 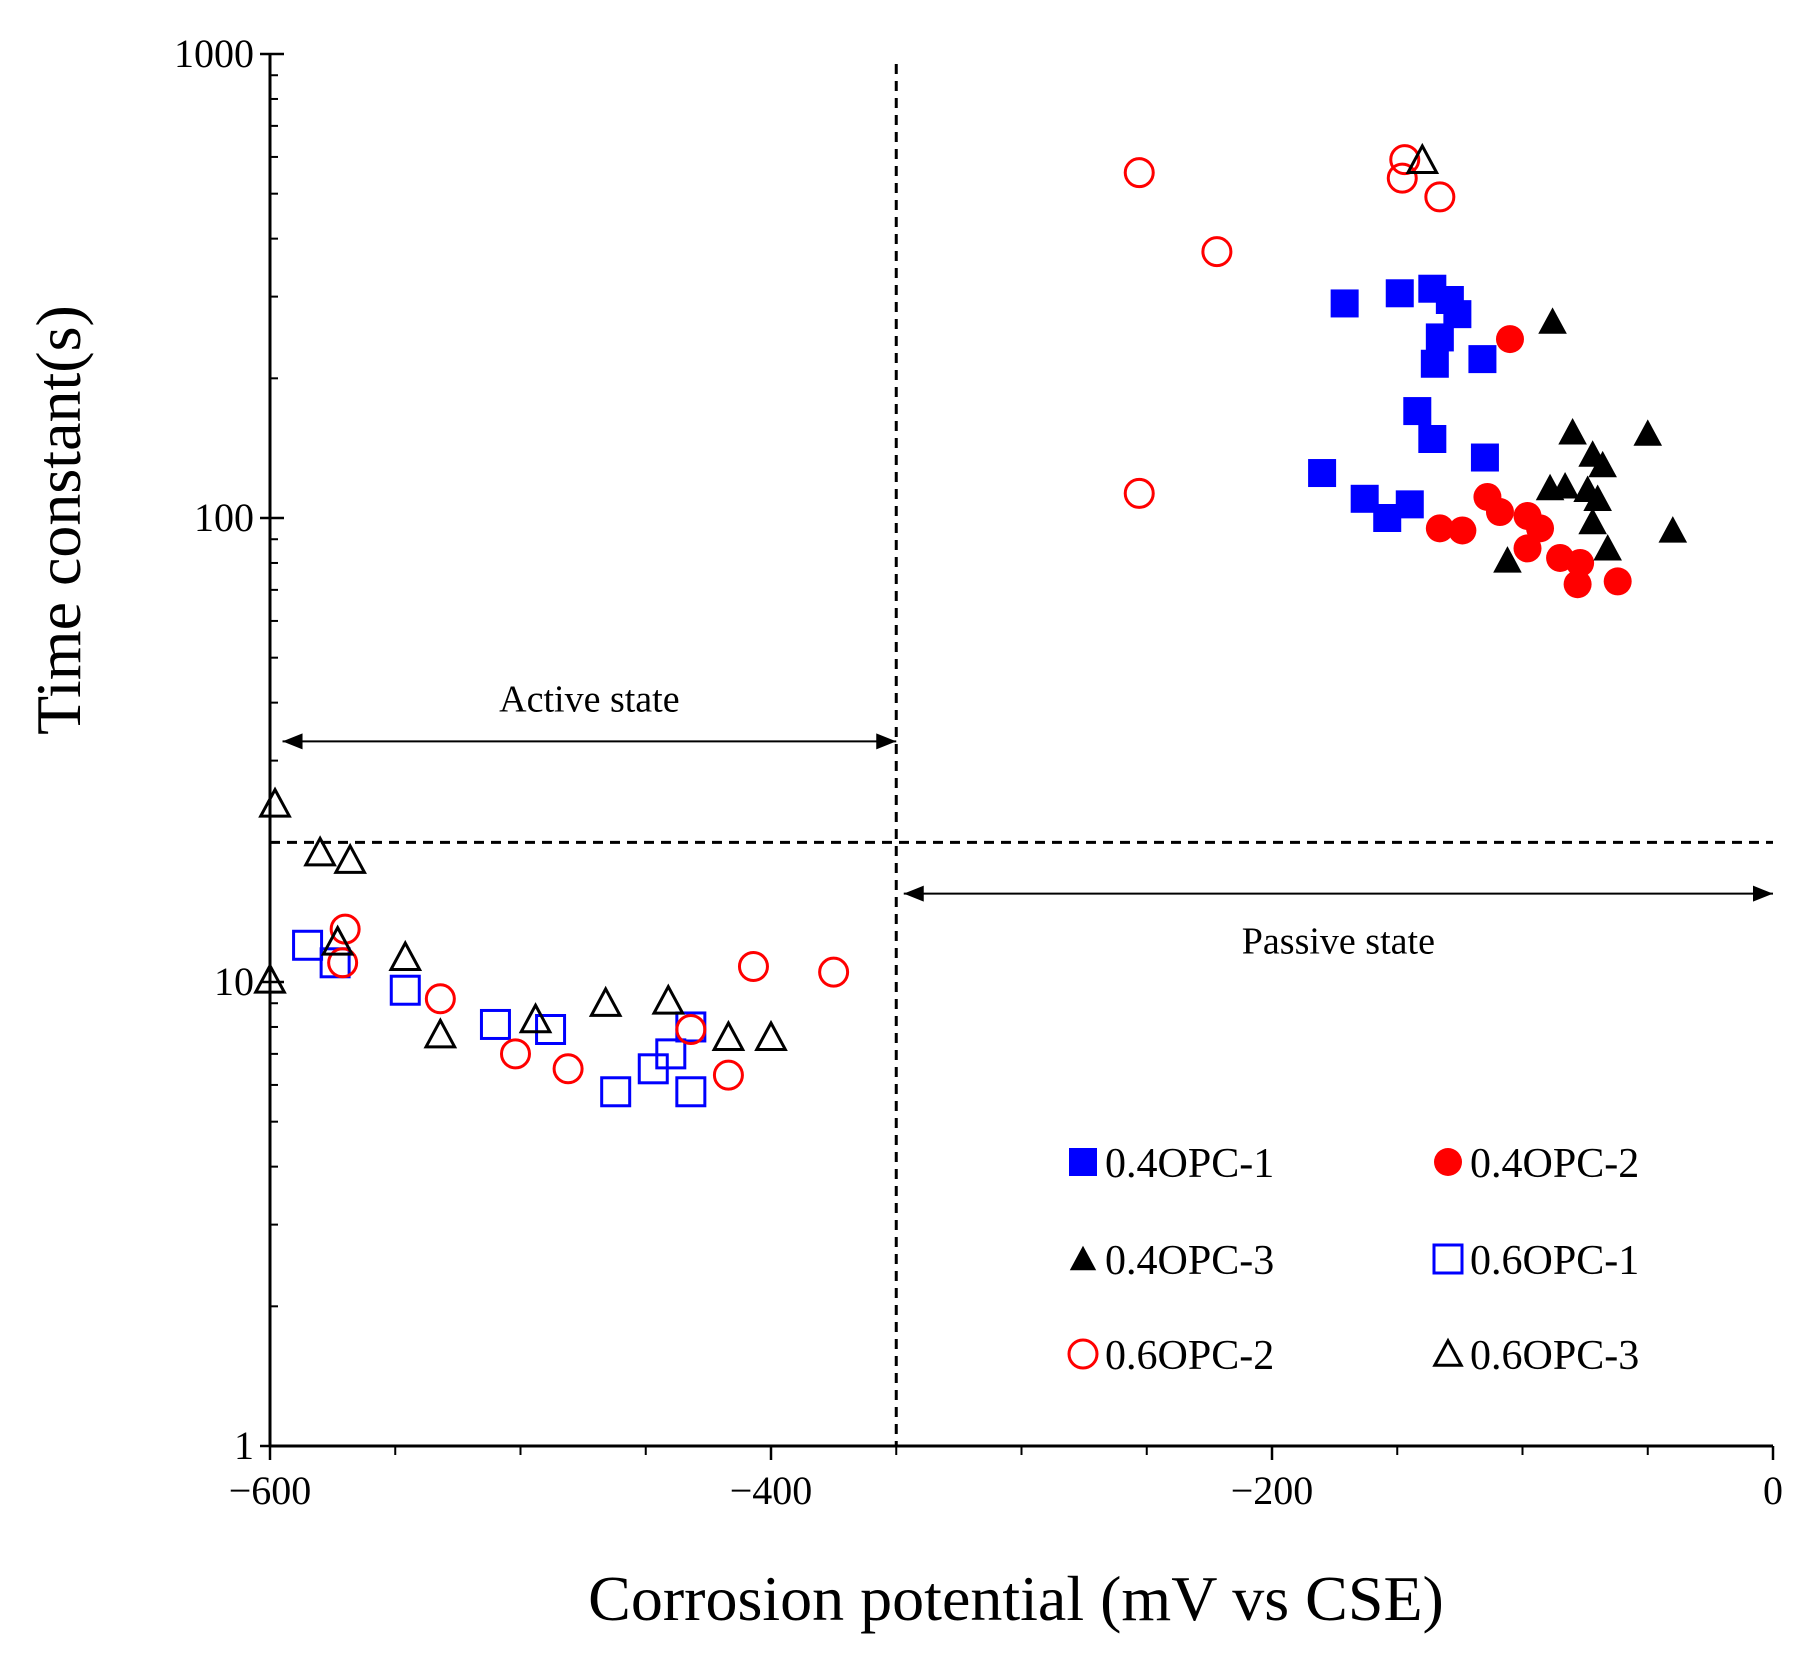 I want to click on legend-item-06opc-2: 0.6OPC-2, so click(x=1170, y=1356).